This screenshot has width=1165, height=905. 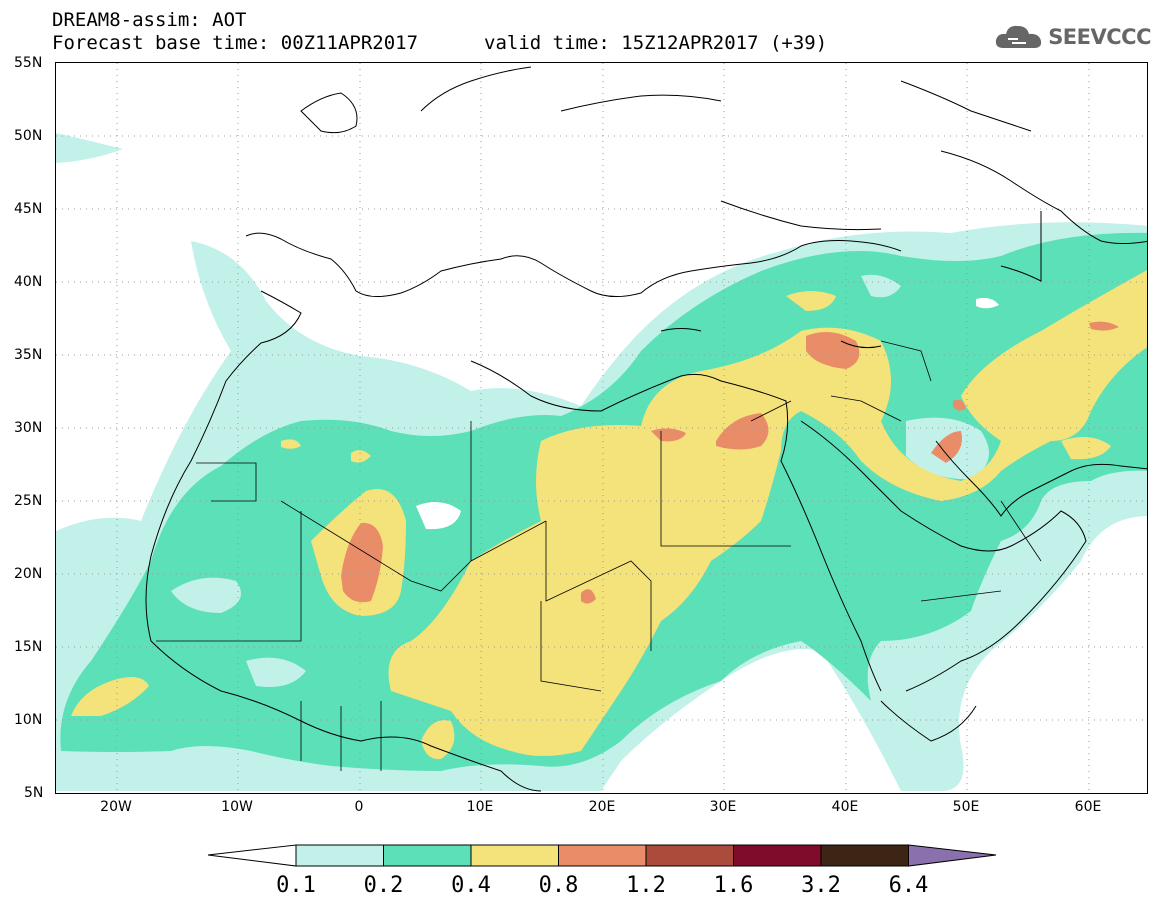 I want to click on lon-label-50e: 50E, so click(x=966, y=807).